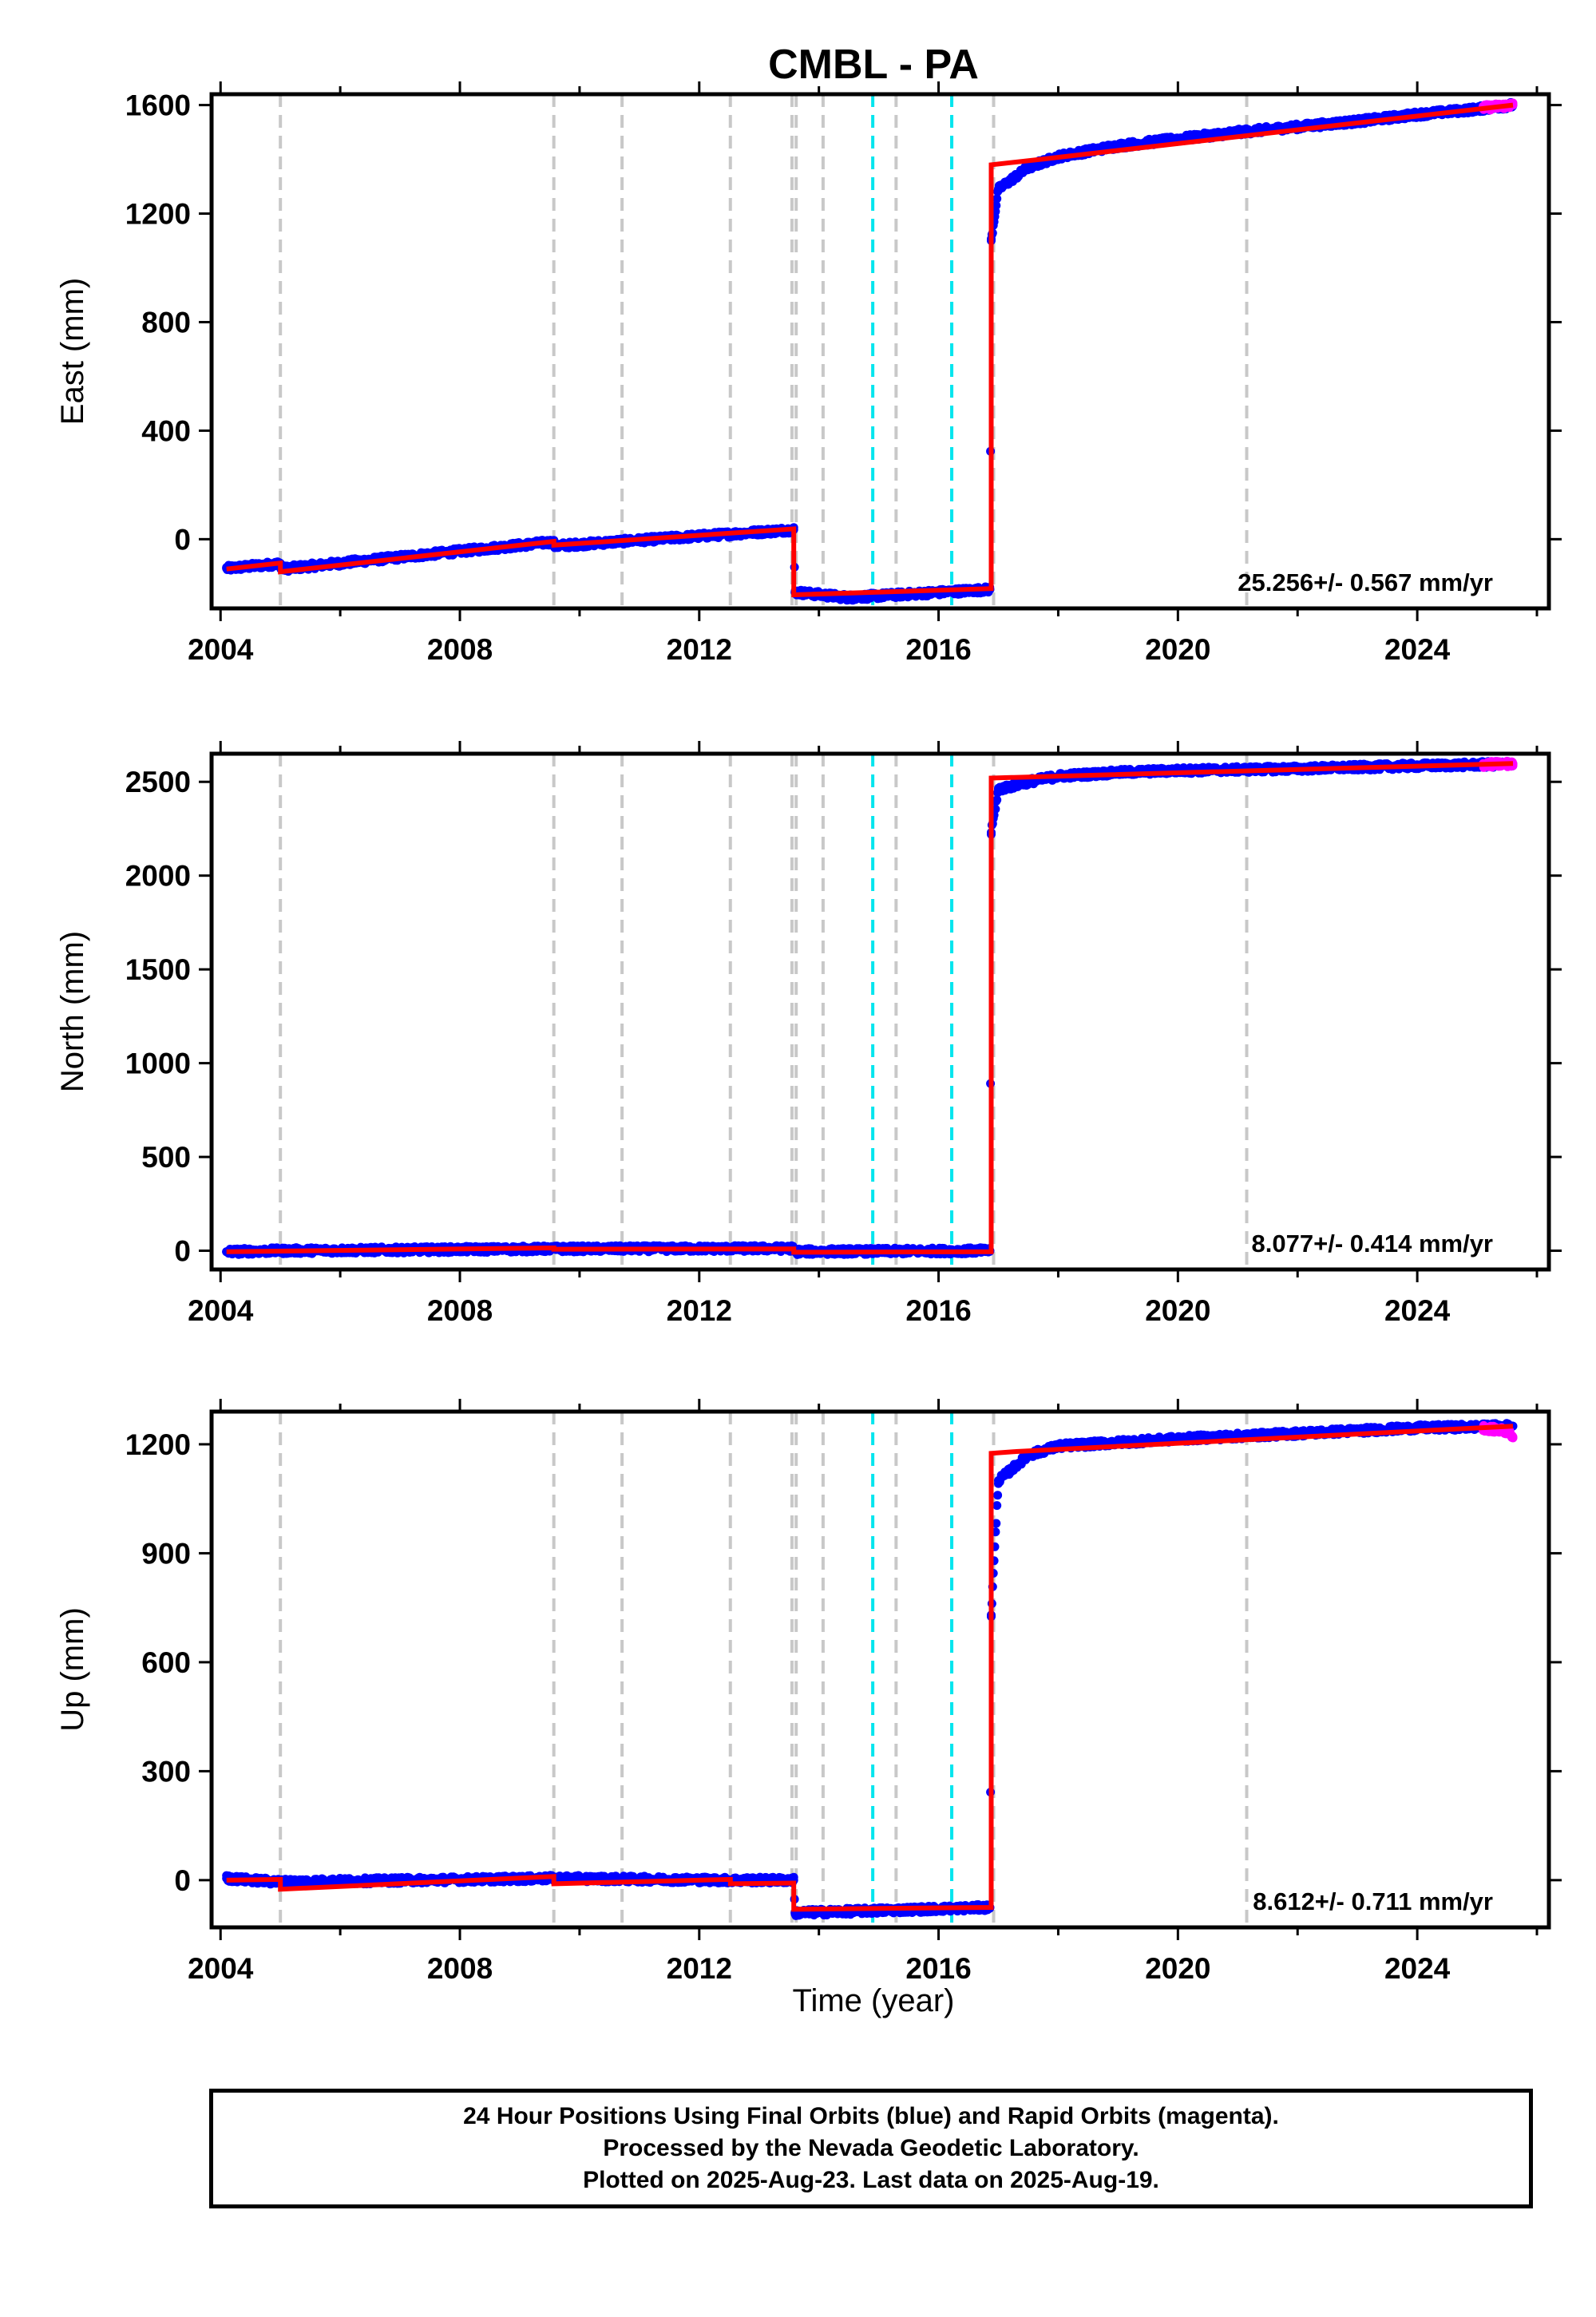 The width and height of the screenshot is (1596, 2317). I want to click on event-lines-east, so click(764, 351).